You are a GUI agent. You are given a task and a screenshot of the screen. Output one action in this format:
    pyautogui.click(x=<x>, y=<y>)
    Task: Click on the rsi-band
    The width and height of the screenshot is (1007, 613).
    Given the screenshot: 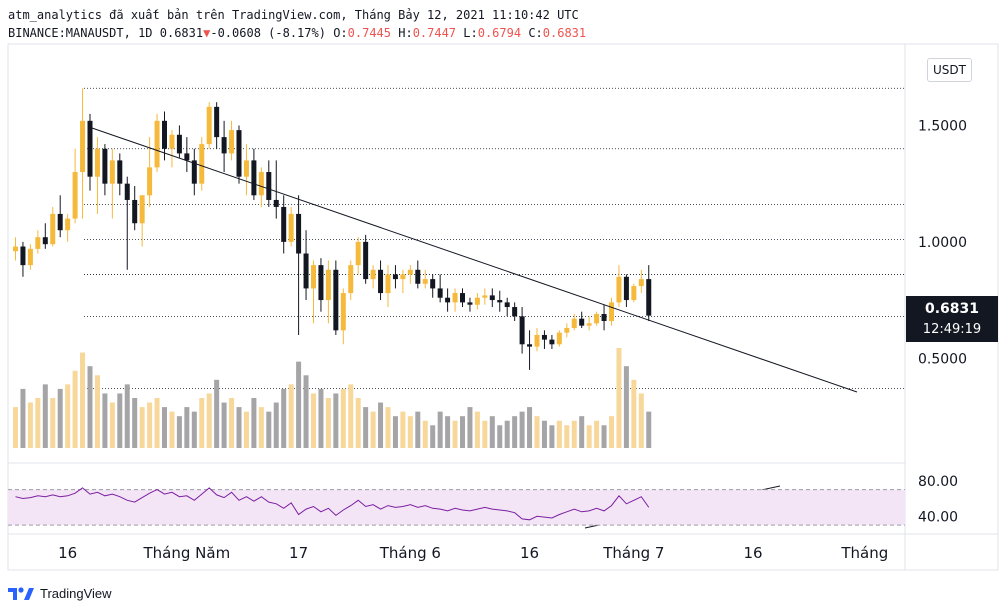 What is the action you would take?
    pyautogui.click(x=456, y=507)
    